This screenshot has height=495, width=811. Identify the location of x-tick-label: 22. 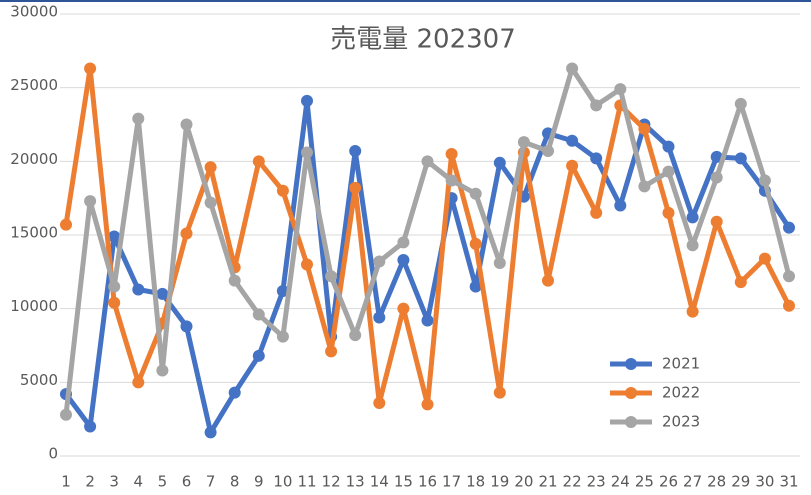
(572, 482).